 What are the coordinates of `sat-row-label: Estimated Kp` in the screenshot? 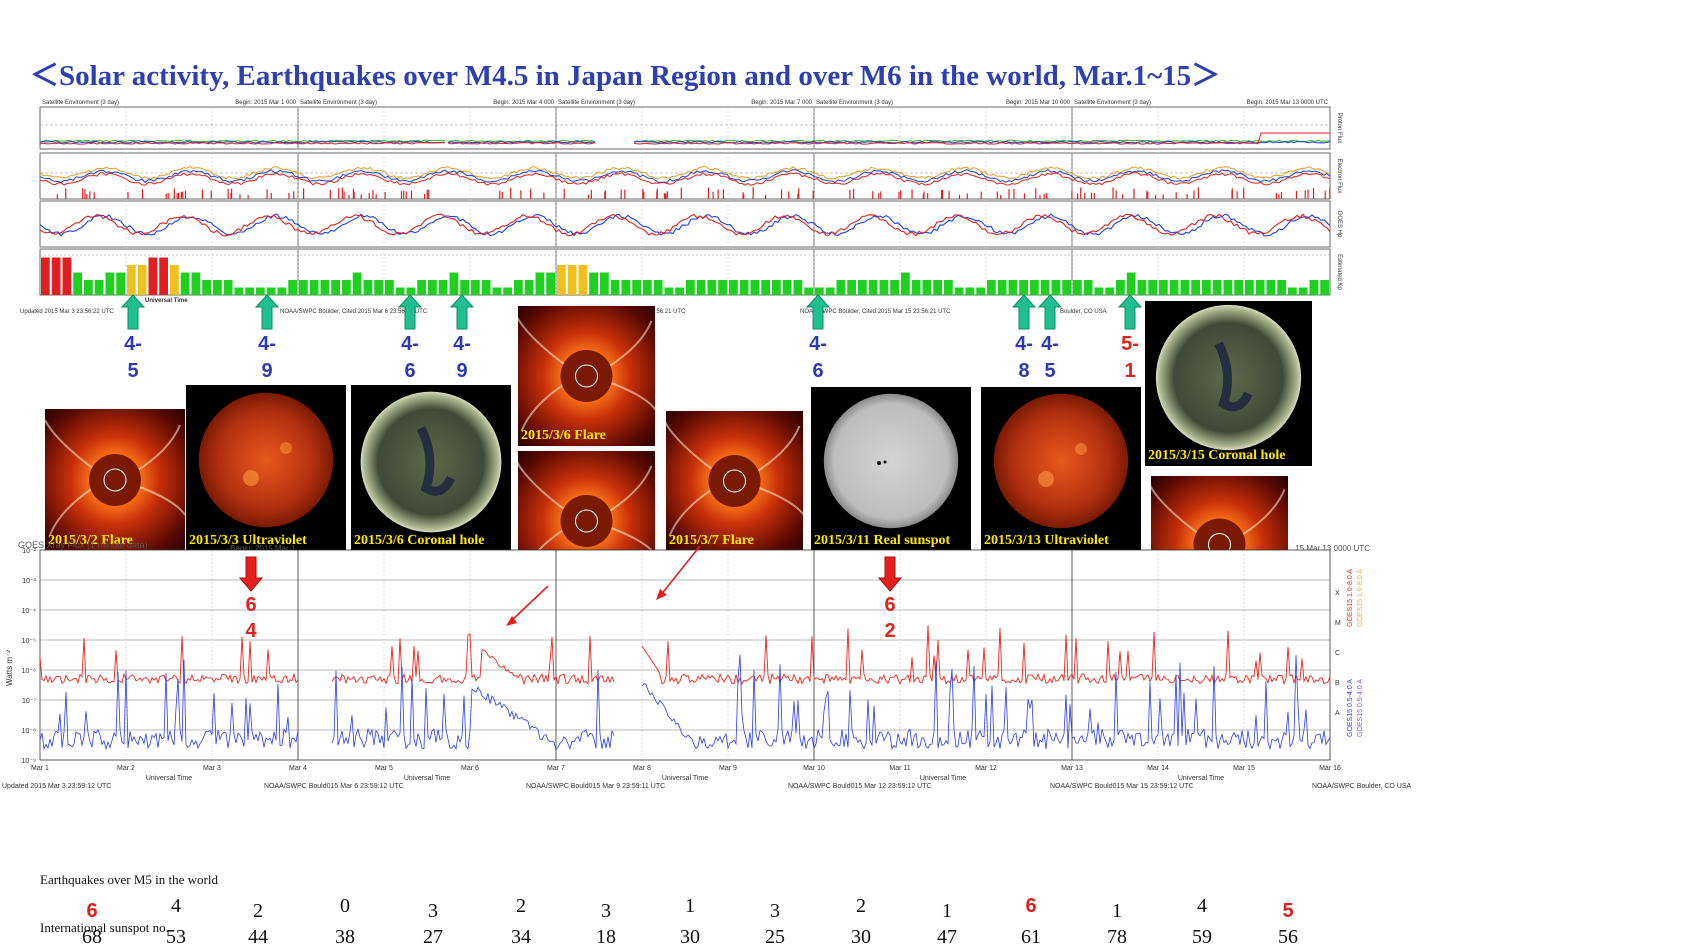 It's located at (1339, 272).